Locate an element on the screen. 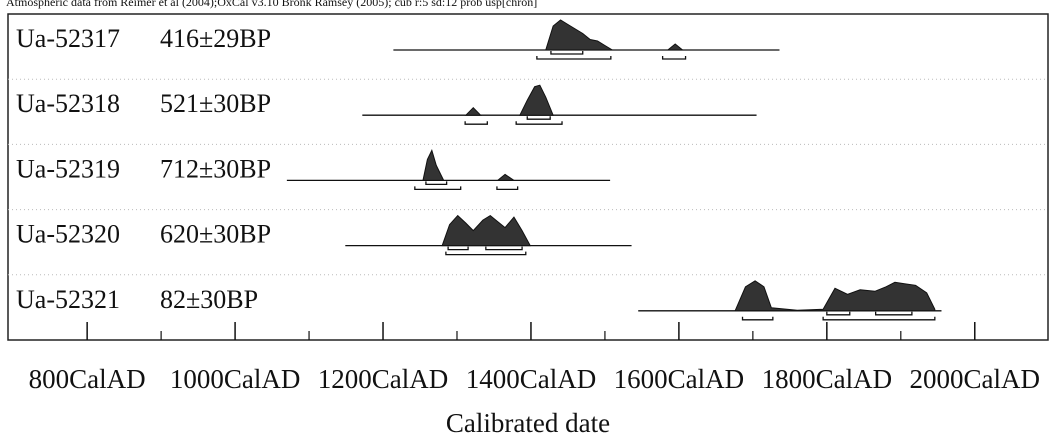  sample-name: Ua-52319 is located at coordinates (68, 168).